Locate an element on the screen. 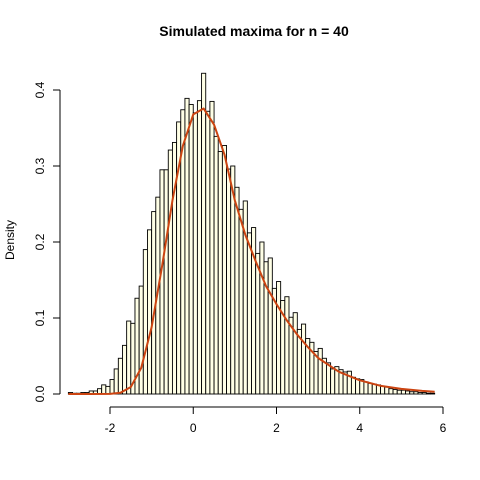 The width and height of the screenshot is (480, 480). y-tick-label: 0.4 is located at coordinates (40, 89).